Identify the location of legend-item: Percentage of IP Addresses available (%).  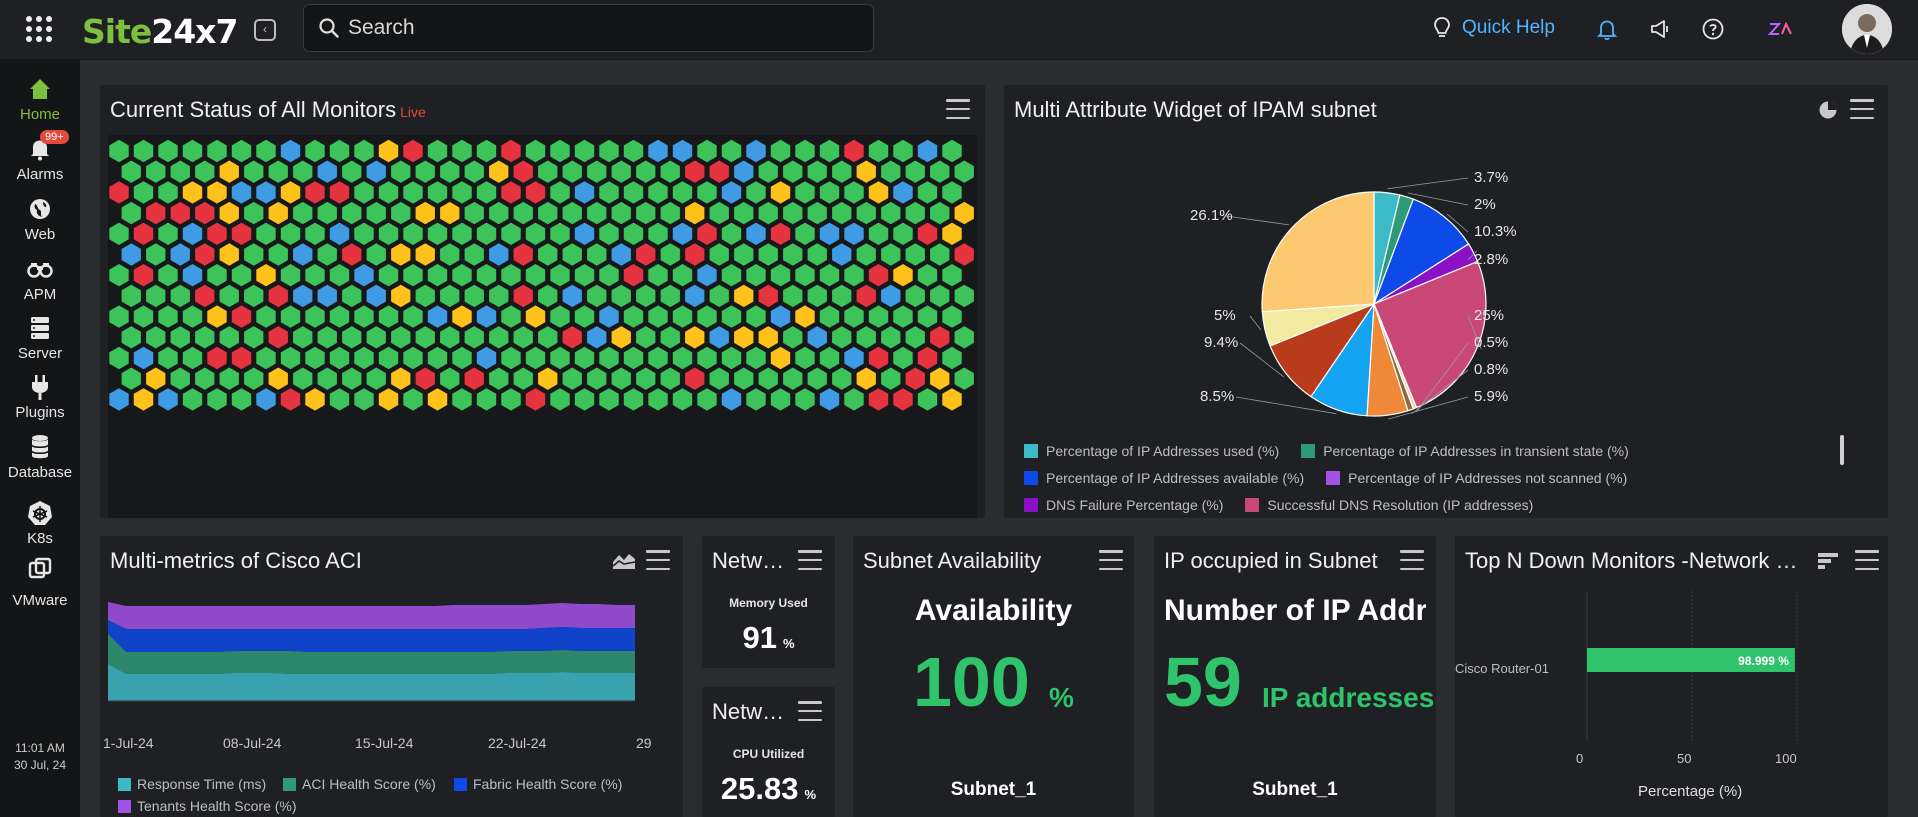
(1164, 478).